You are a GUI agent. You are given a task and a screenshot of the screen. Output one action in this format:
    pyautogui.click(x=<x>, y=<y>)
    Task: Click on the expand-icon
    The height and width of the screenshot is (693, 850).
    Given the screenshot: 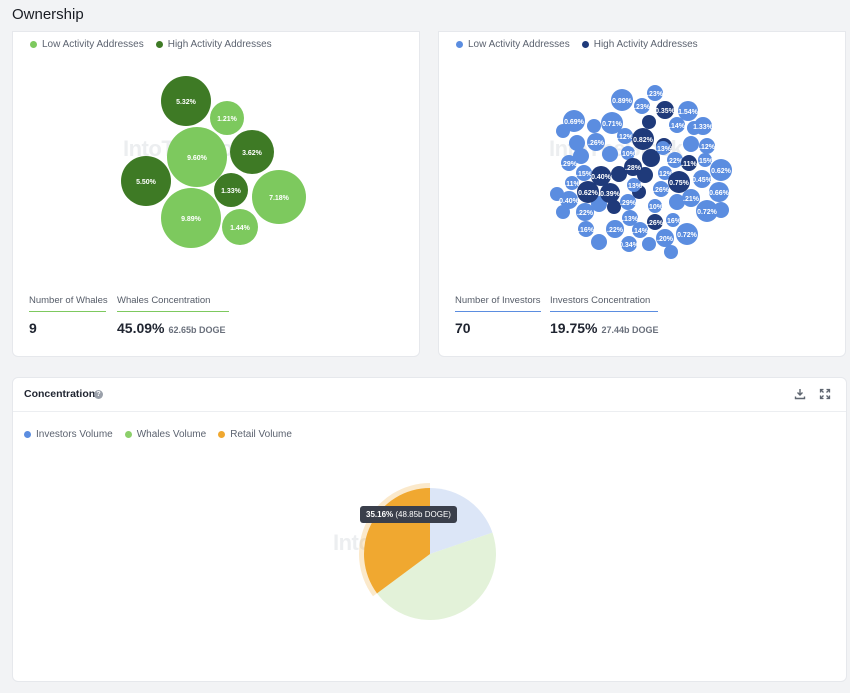 What is the action you would take?
    pyautogui.click(x=825, y=394)
    